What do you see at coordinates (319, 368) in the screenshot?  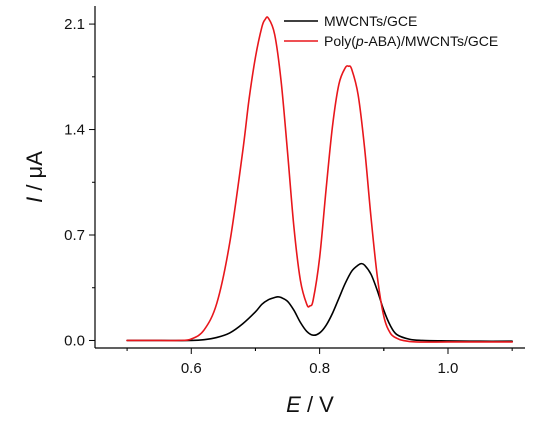 I see `x-tick-label: 0.8` at bounding box center [319, 368].